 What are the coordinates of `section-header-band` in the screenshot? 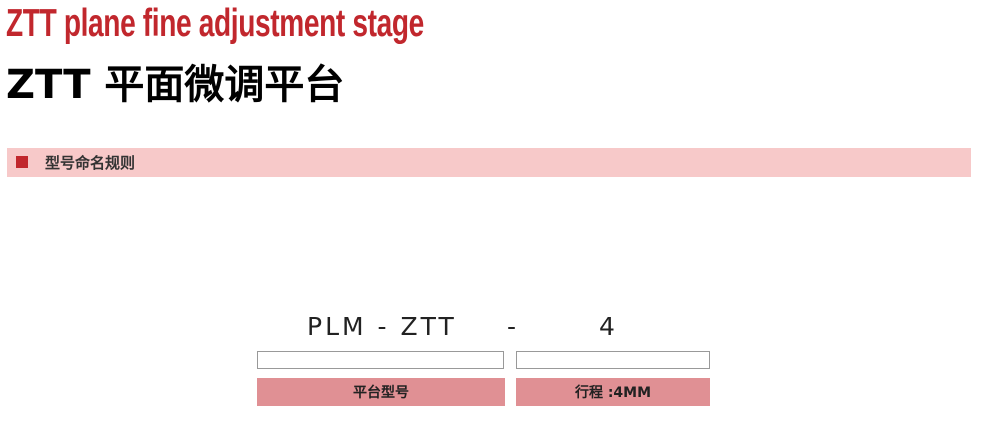 It's located at (489, 162).